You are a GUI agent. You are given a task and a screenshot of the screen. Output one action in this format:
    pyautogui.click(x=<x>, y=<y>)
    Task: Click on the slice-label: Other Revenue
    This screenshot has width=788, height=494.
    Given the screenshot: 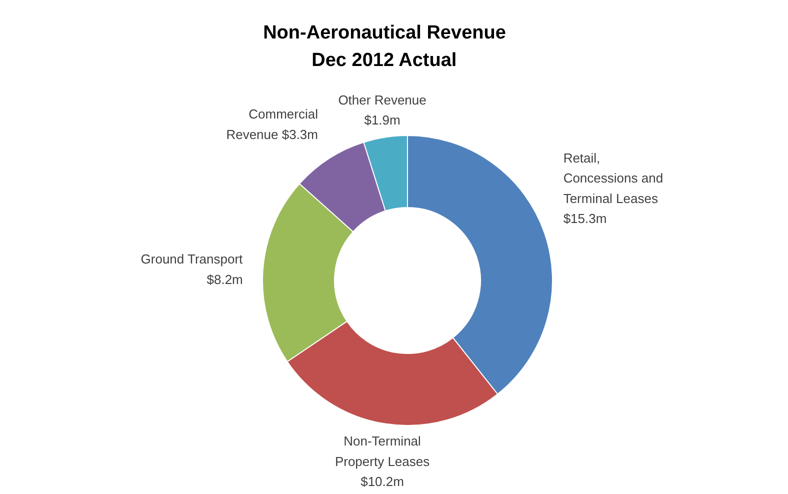 What is the action you would take?
    pyautogui.click(x=382, y=100)
    